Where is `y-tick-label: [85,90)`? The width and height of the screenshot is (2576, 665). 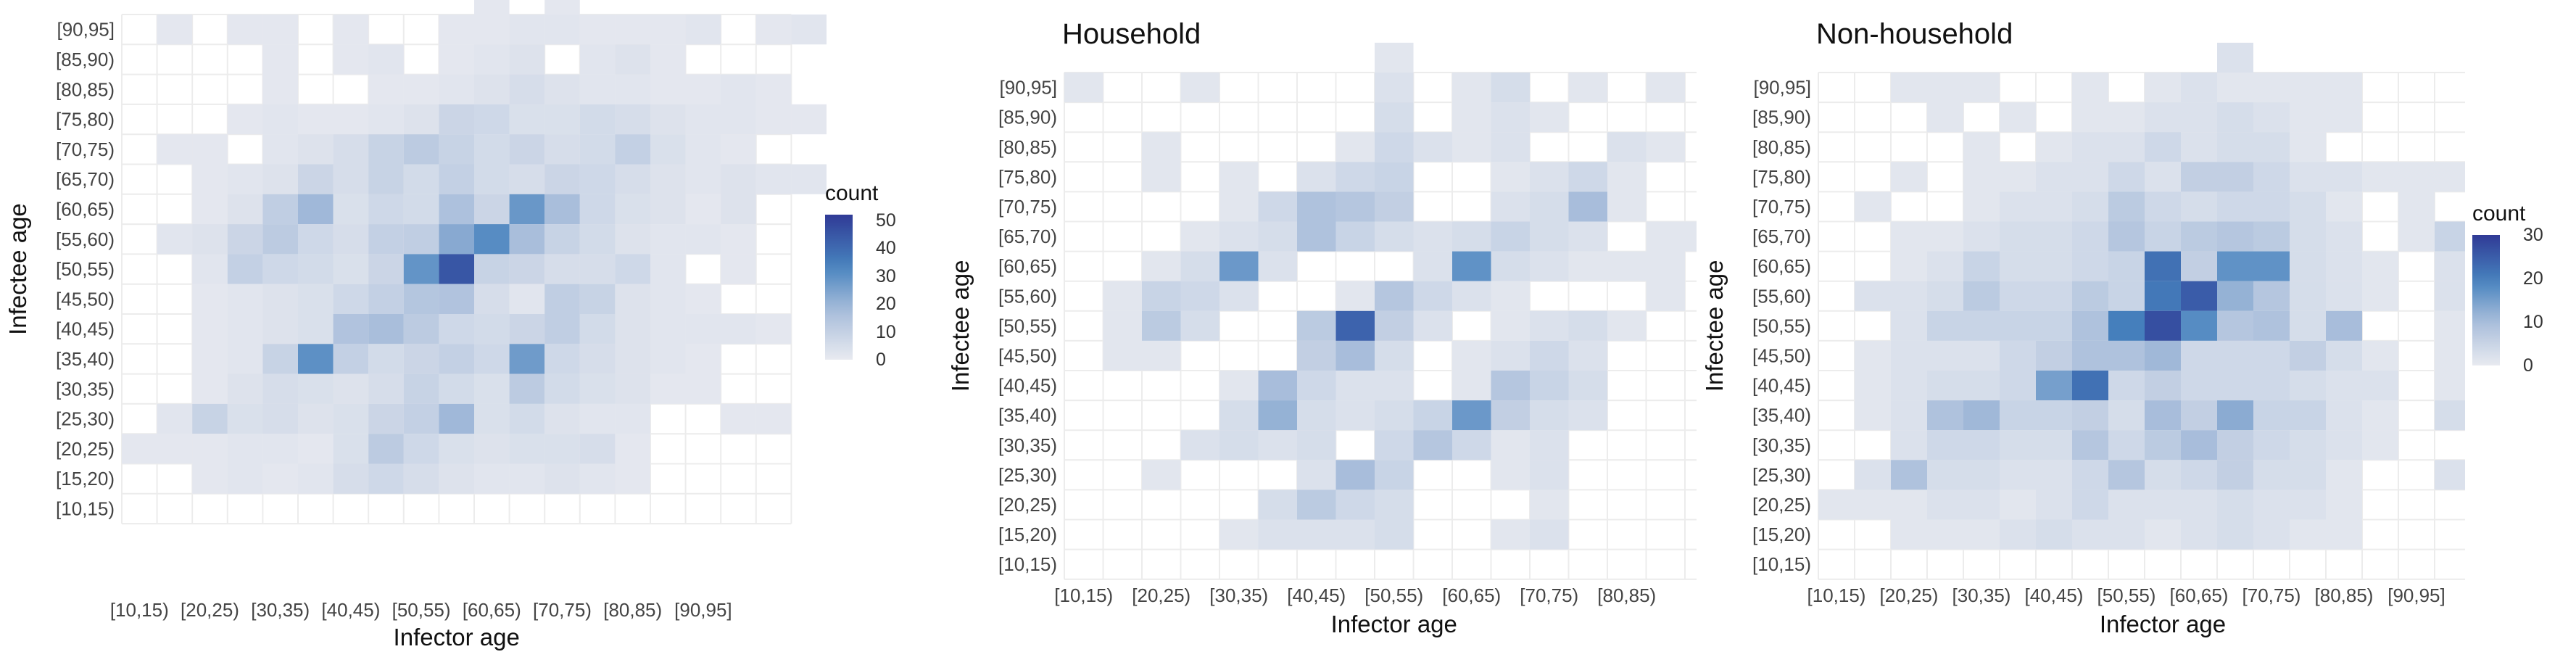 y-tick-label: [85,90) is located at coordinates (1782, 118).